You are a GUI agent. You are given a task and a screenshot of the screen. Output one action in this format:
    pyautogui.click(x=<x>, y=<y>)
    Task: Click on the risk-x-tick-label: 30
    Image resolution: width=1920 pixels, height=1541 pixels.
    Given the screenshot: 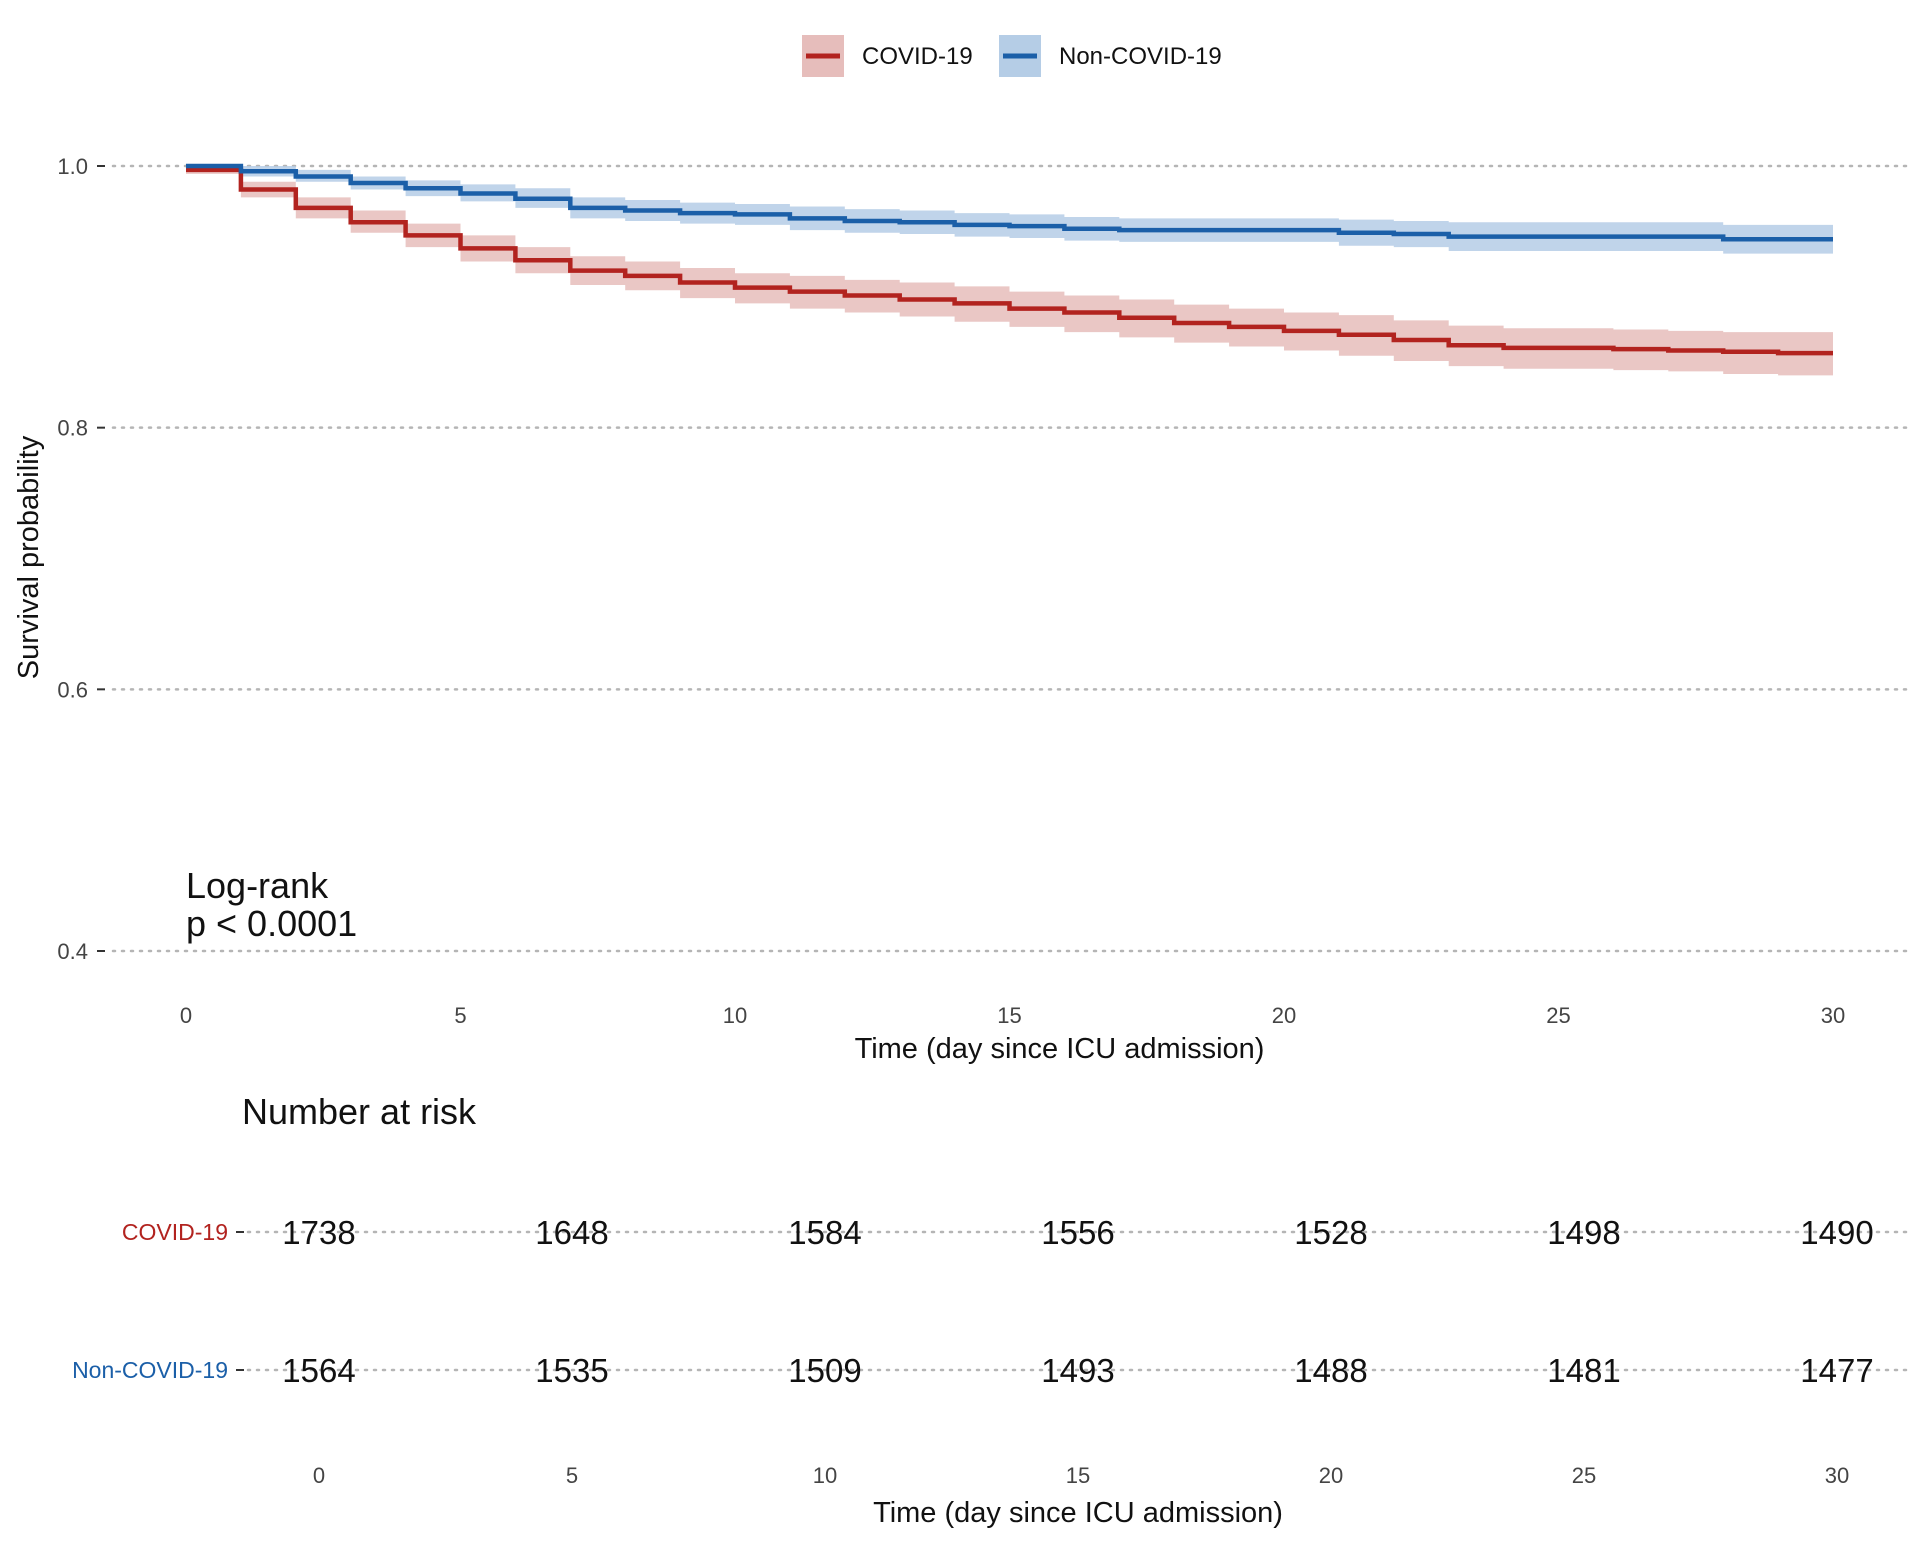 What is the action you would take?
    pyautogui.click(x=1837, y=1475)
    